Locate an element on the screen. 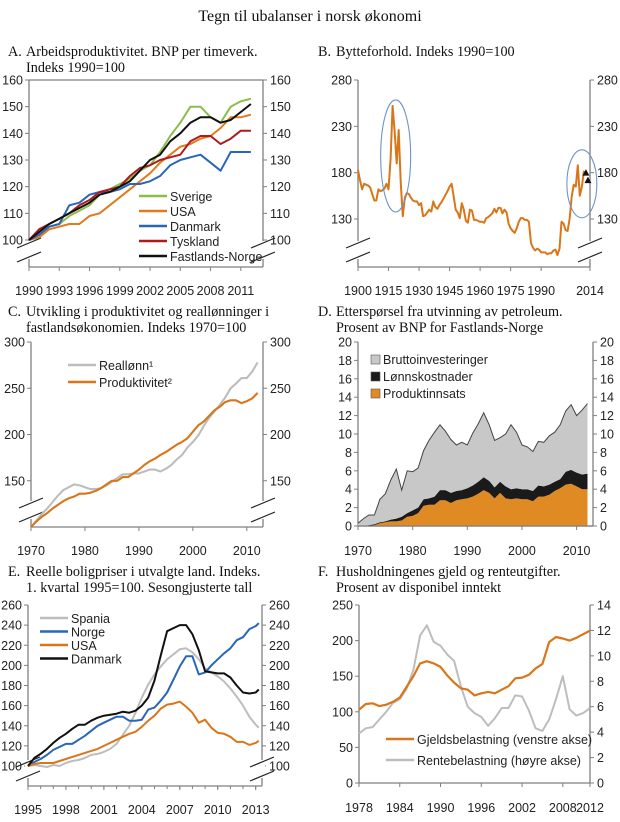 Image resolution: width=620 pixels, height=822 pixels. panel-c-xtick-label: 2000 is located at coordinates (193, 551).